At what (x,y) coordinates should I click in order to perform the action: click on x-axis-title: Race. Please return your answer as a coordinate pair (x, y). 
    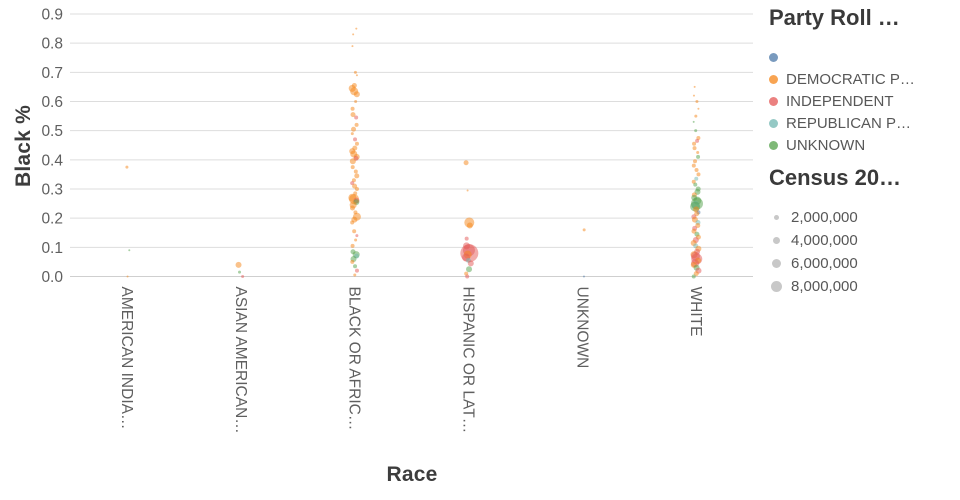
    Looking at the image, I should click on (412, 474).